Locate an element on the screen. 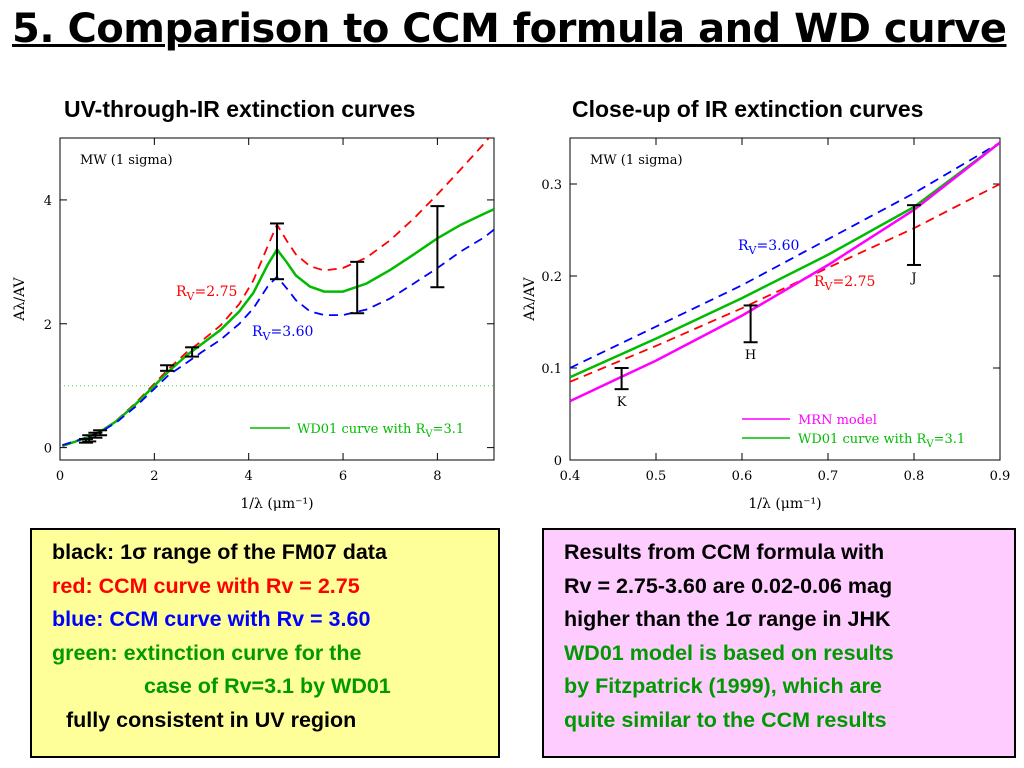  x-tick-label: 6 is located at coordinates (343, 476).